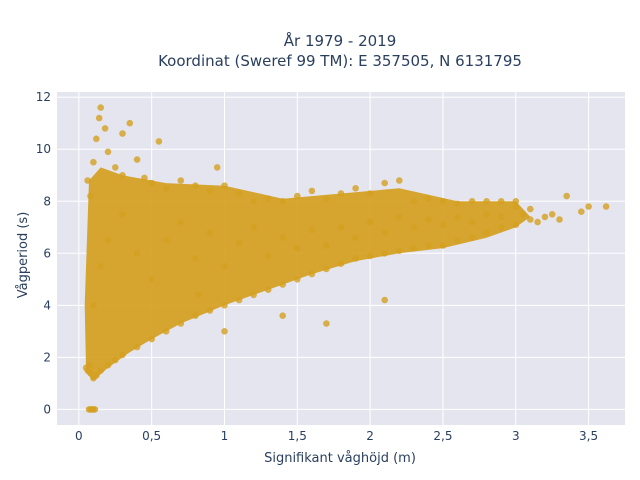  I want to click on y-axis-title: Vågperiod (s), so click(23, 255).